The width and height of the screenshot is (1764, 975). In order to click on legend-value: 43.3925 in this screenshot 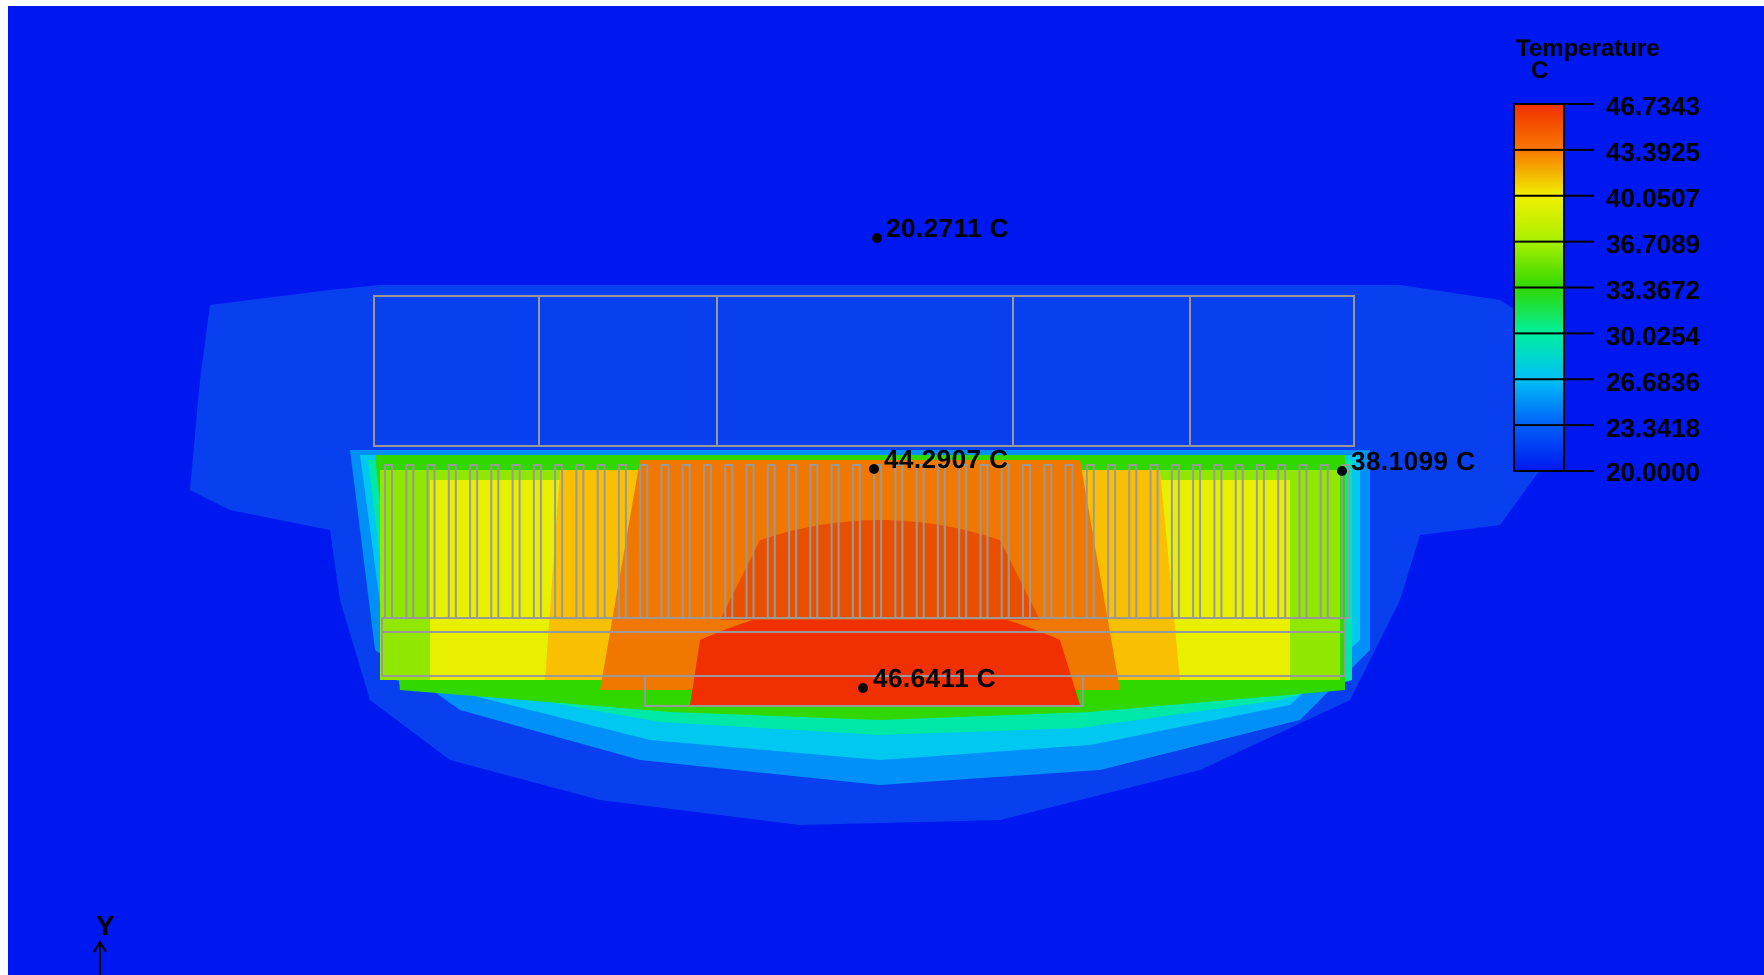, I will do `click(1653, 152)`.